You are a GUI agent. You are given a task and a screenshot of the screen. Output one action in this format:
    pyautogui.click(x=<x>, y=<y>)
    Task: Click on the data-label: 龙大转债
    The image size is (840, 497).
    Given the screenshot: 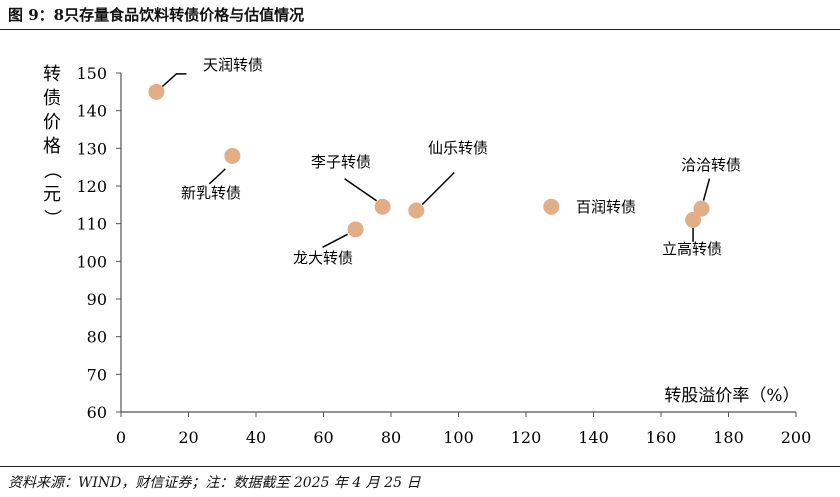 What is the action you would take?
    pyautogui.click(x=323, y=258)
    